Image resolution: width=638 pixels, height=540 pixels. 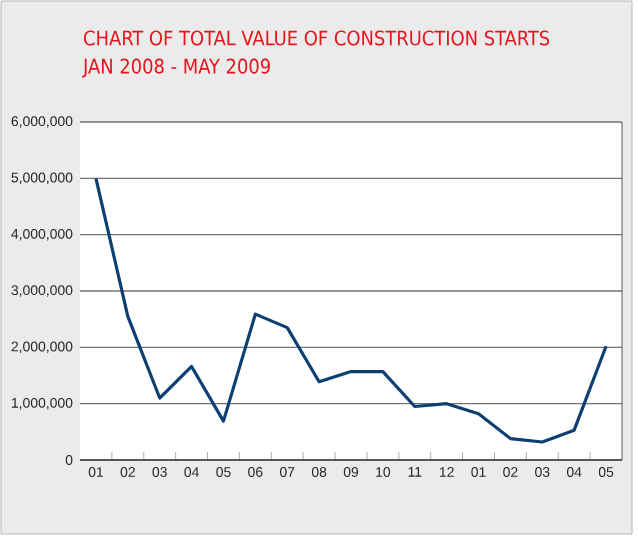 I want to click on chart-subtitle: JAN 2008 - MAY 2009, so click(x=176, y=68).